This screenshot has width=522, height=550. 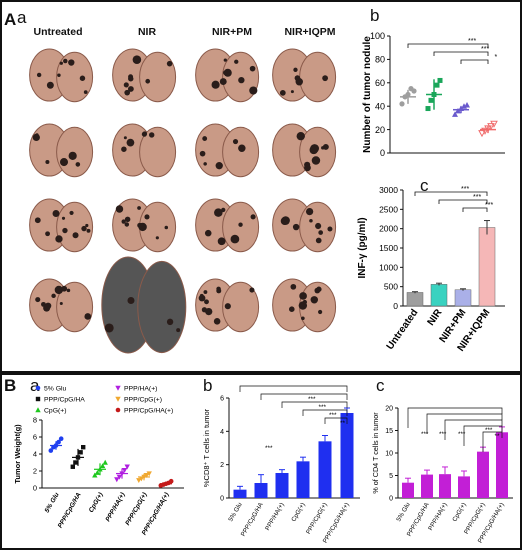 I want to click on ba-x-tick-label: 5% Glu, so click(x=52, y=502).